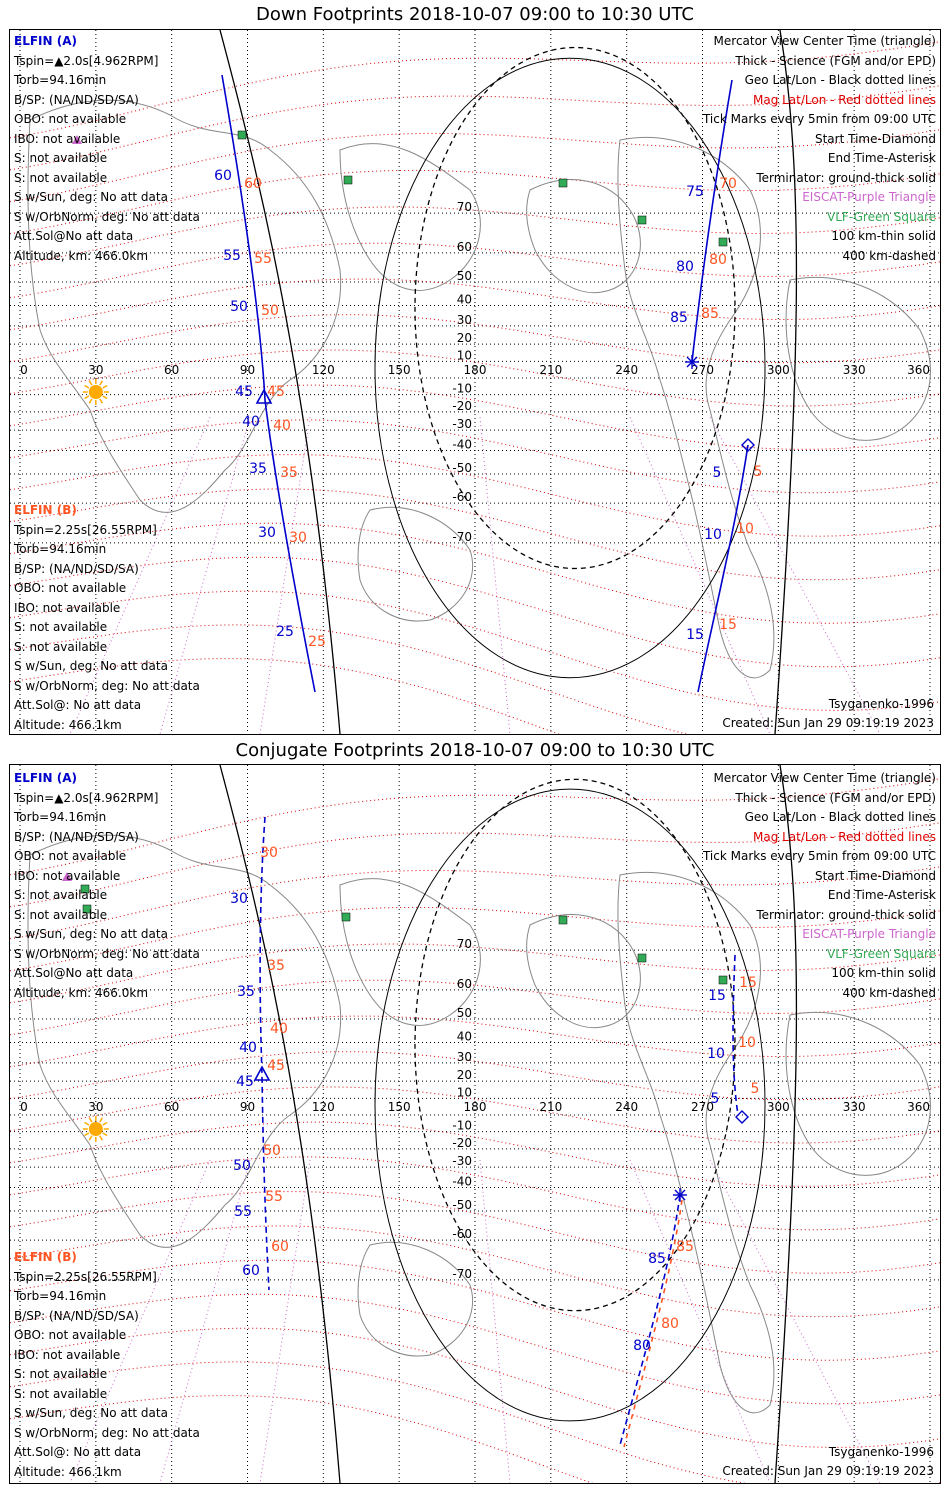  I want to click on elfin-a-ibo: IBO: not available, so click(67, 138).